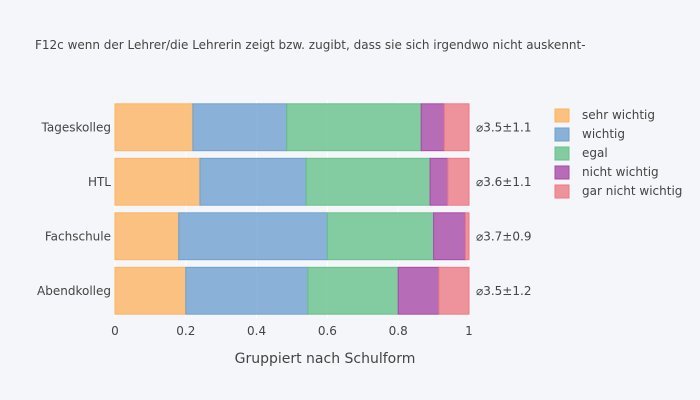 The height and width of the screenshot is (400, 700). I want to click on x-axis-label: Gruppiert nach Schulform, so click(325, 359).